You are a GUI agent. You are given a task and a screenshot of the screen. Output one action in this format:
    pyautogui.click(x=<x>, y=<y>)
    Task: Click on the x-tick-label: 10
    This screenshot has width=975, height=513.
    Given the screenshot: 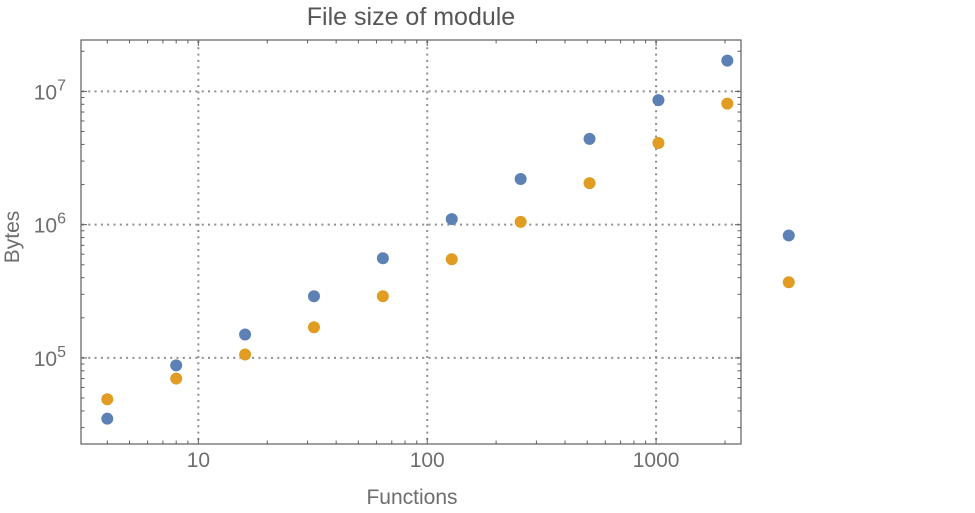 What is the action you would take?
    pyautogui.click(x=198, y=460)
    